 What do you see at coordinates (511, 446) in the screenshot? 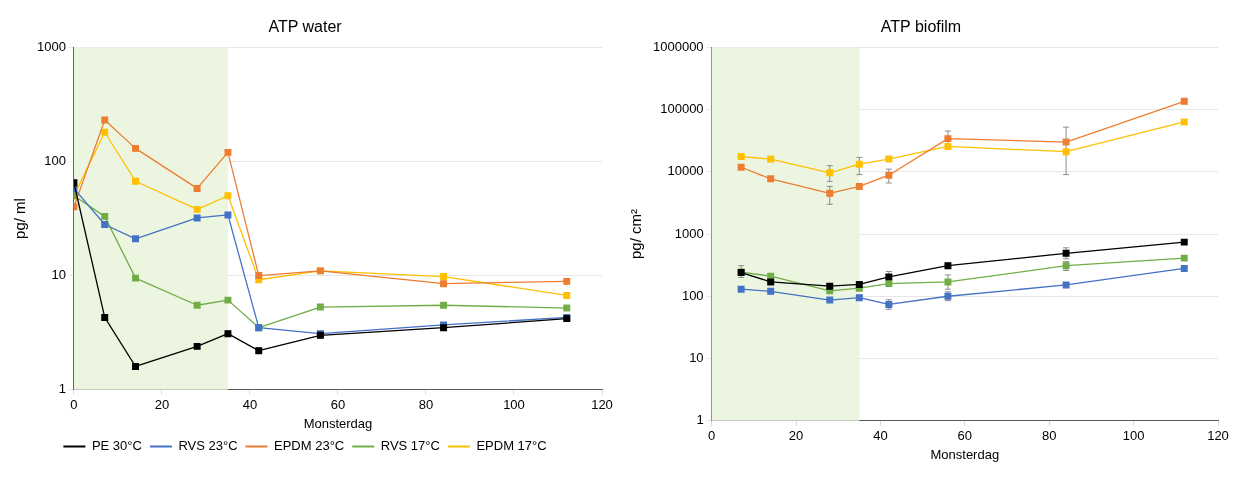
I see `legend-label: EPDM 17°C` at bounding box center [511, 446].